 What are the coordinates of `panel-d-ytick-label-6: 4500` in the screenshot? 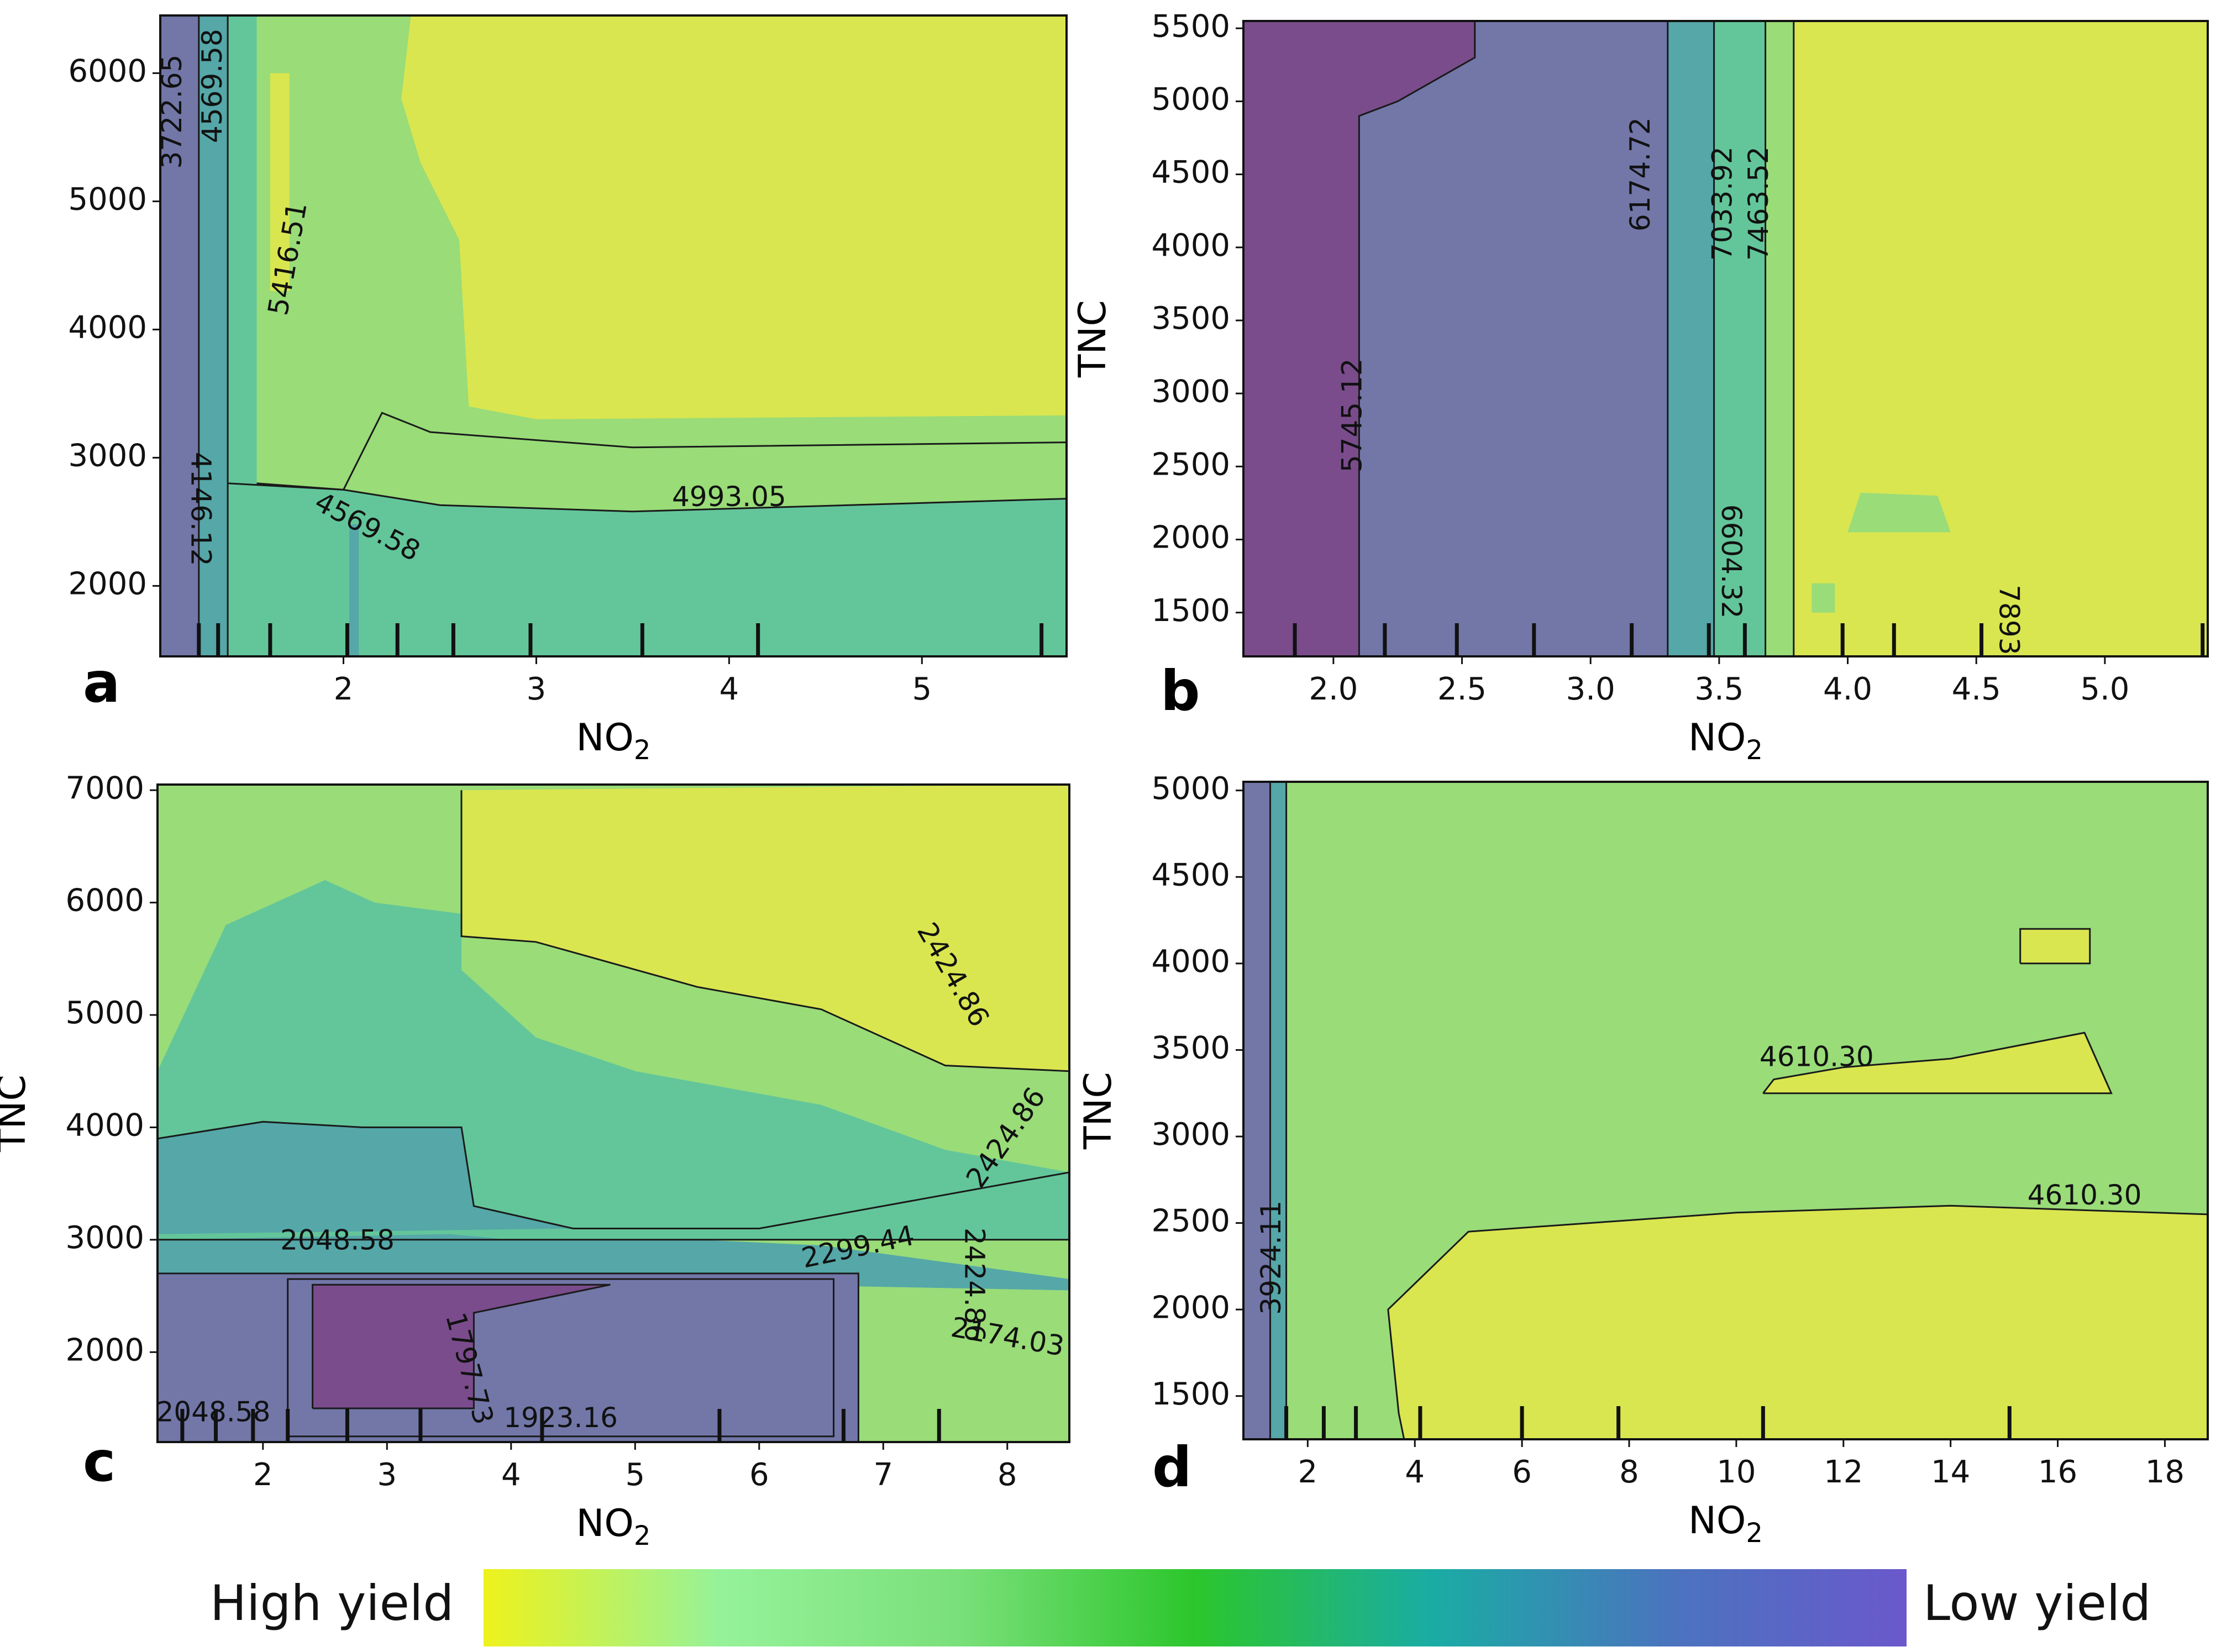 It's located at (1190, 875).